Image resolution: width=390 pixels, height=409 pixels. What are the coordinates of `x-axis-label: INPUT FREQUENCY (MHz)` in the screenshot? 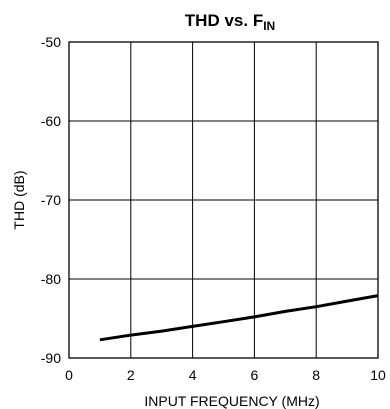 It's located at (231, 401).